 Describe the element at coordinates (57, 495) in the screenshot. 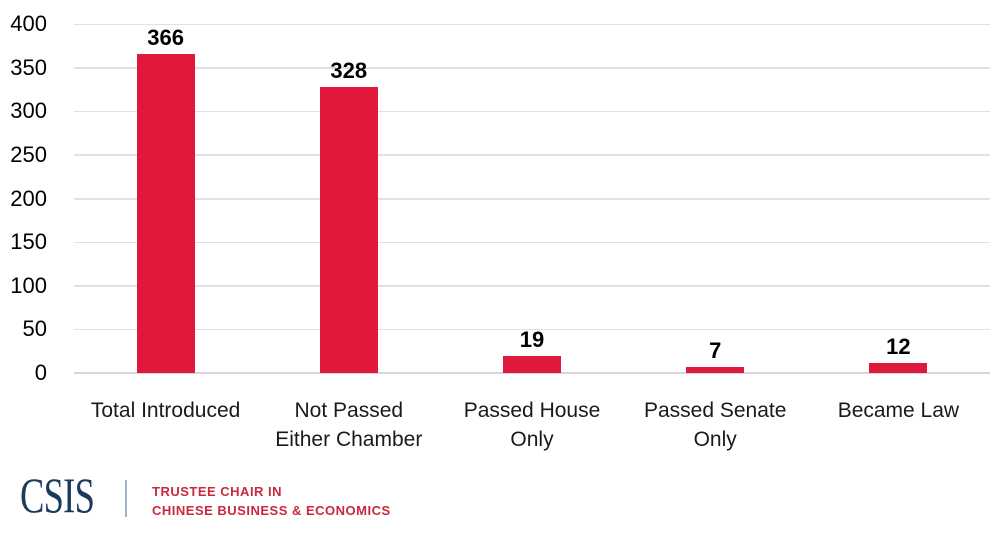

I see `csis-logo: CSIS` at that location.